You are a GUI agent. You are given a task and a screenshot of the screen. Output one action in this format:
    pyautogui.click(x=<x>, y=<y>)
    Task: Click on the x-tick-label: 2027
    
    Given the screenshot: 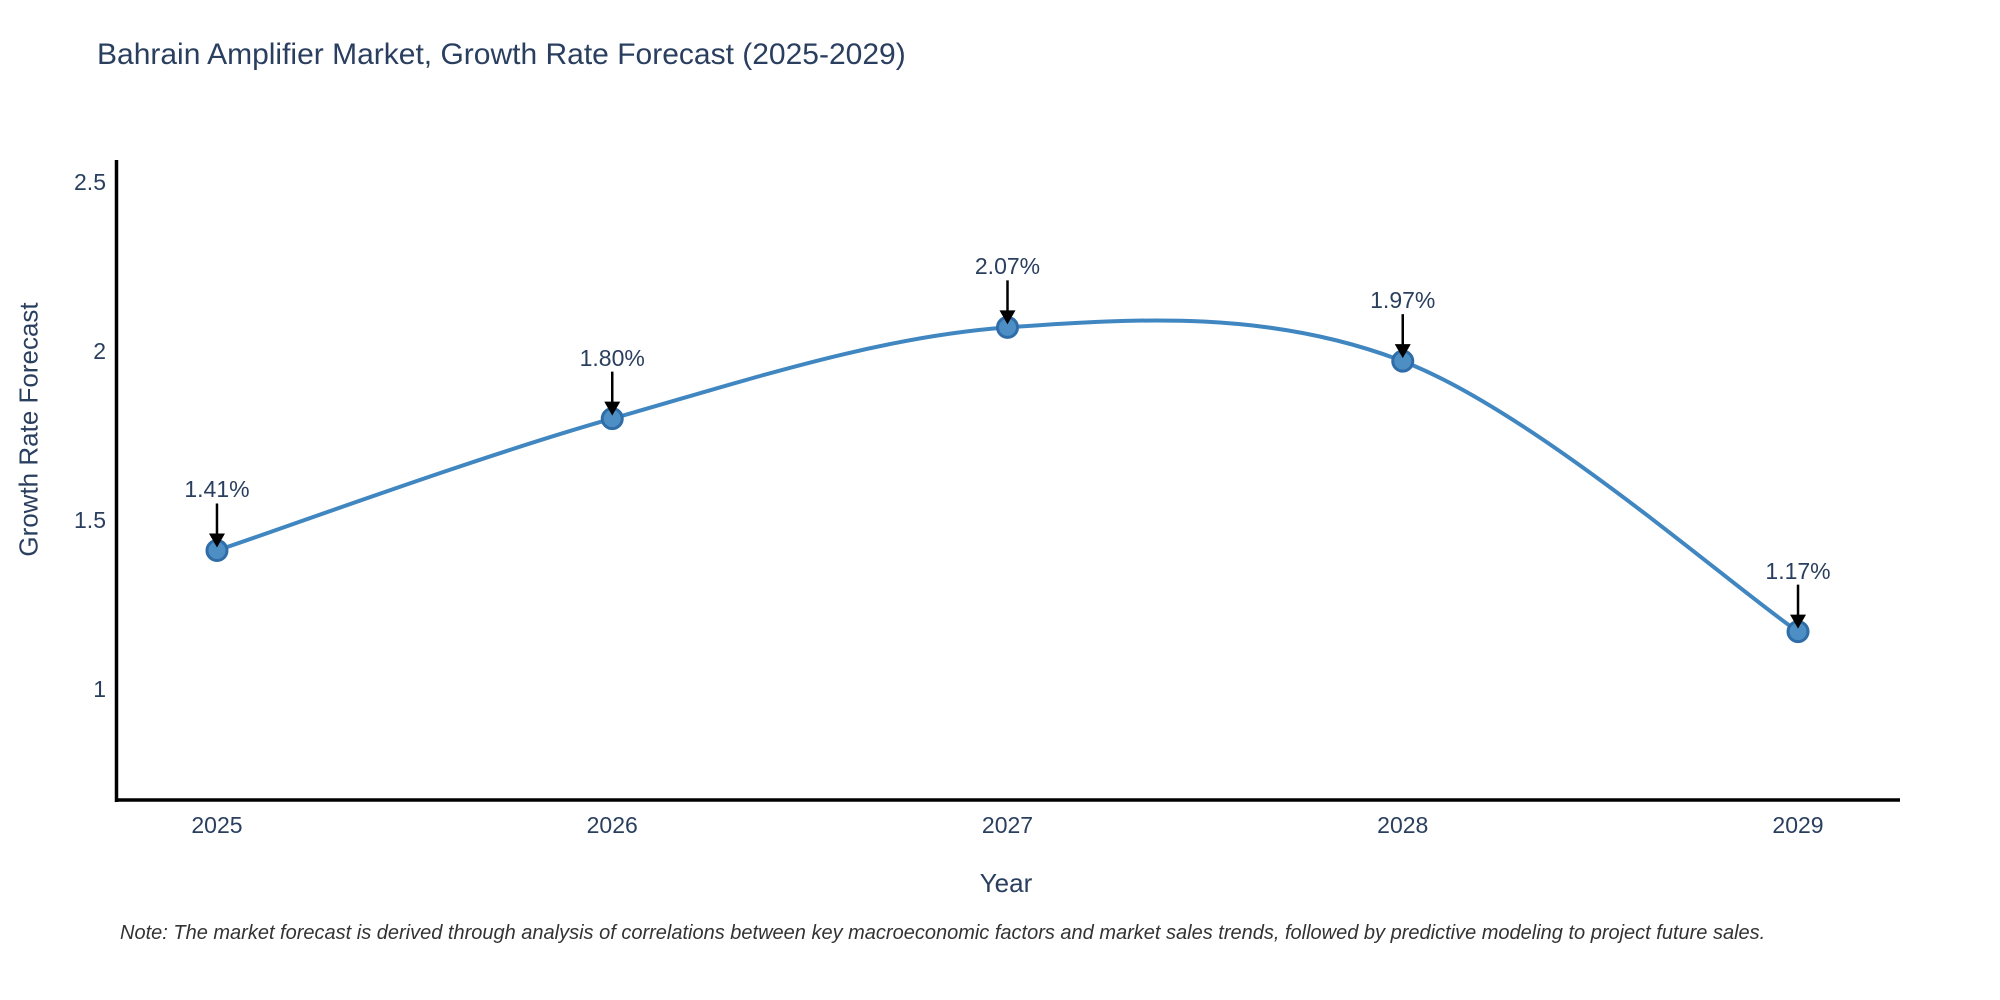 What is the action you would take?
    pyautogui.click(x=1007, y=825)
    